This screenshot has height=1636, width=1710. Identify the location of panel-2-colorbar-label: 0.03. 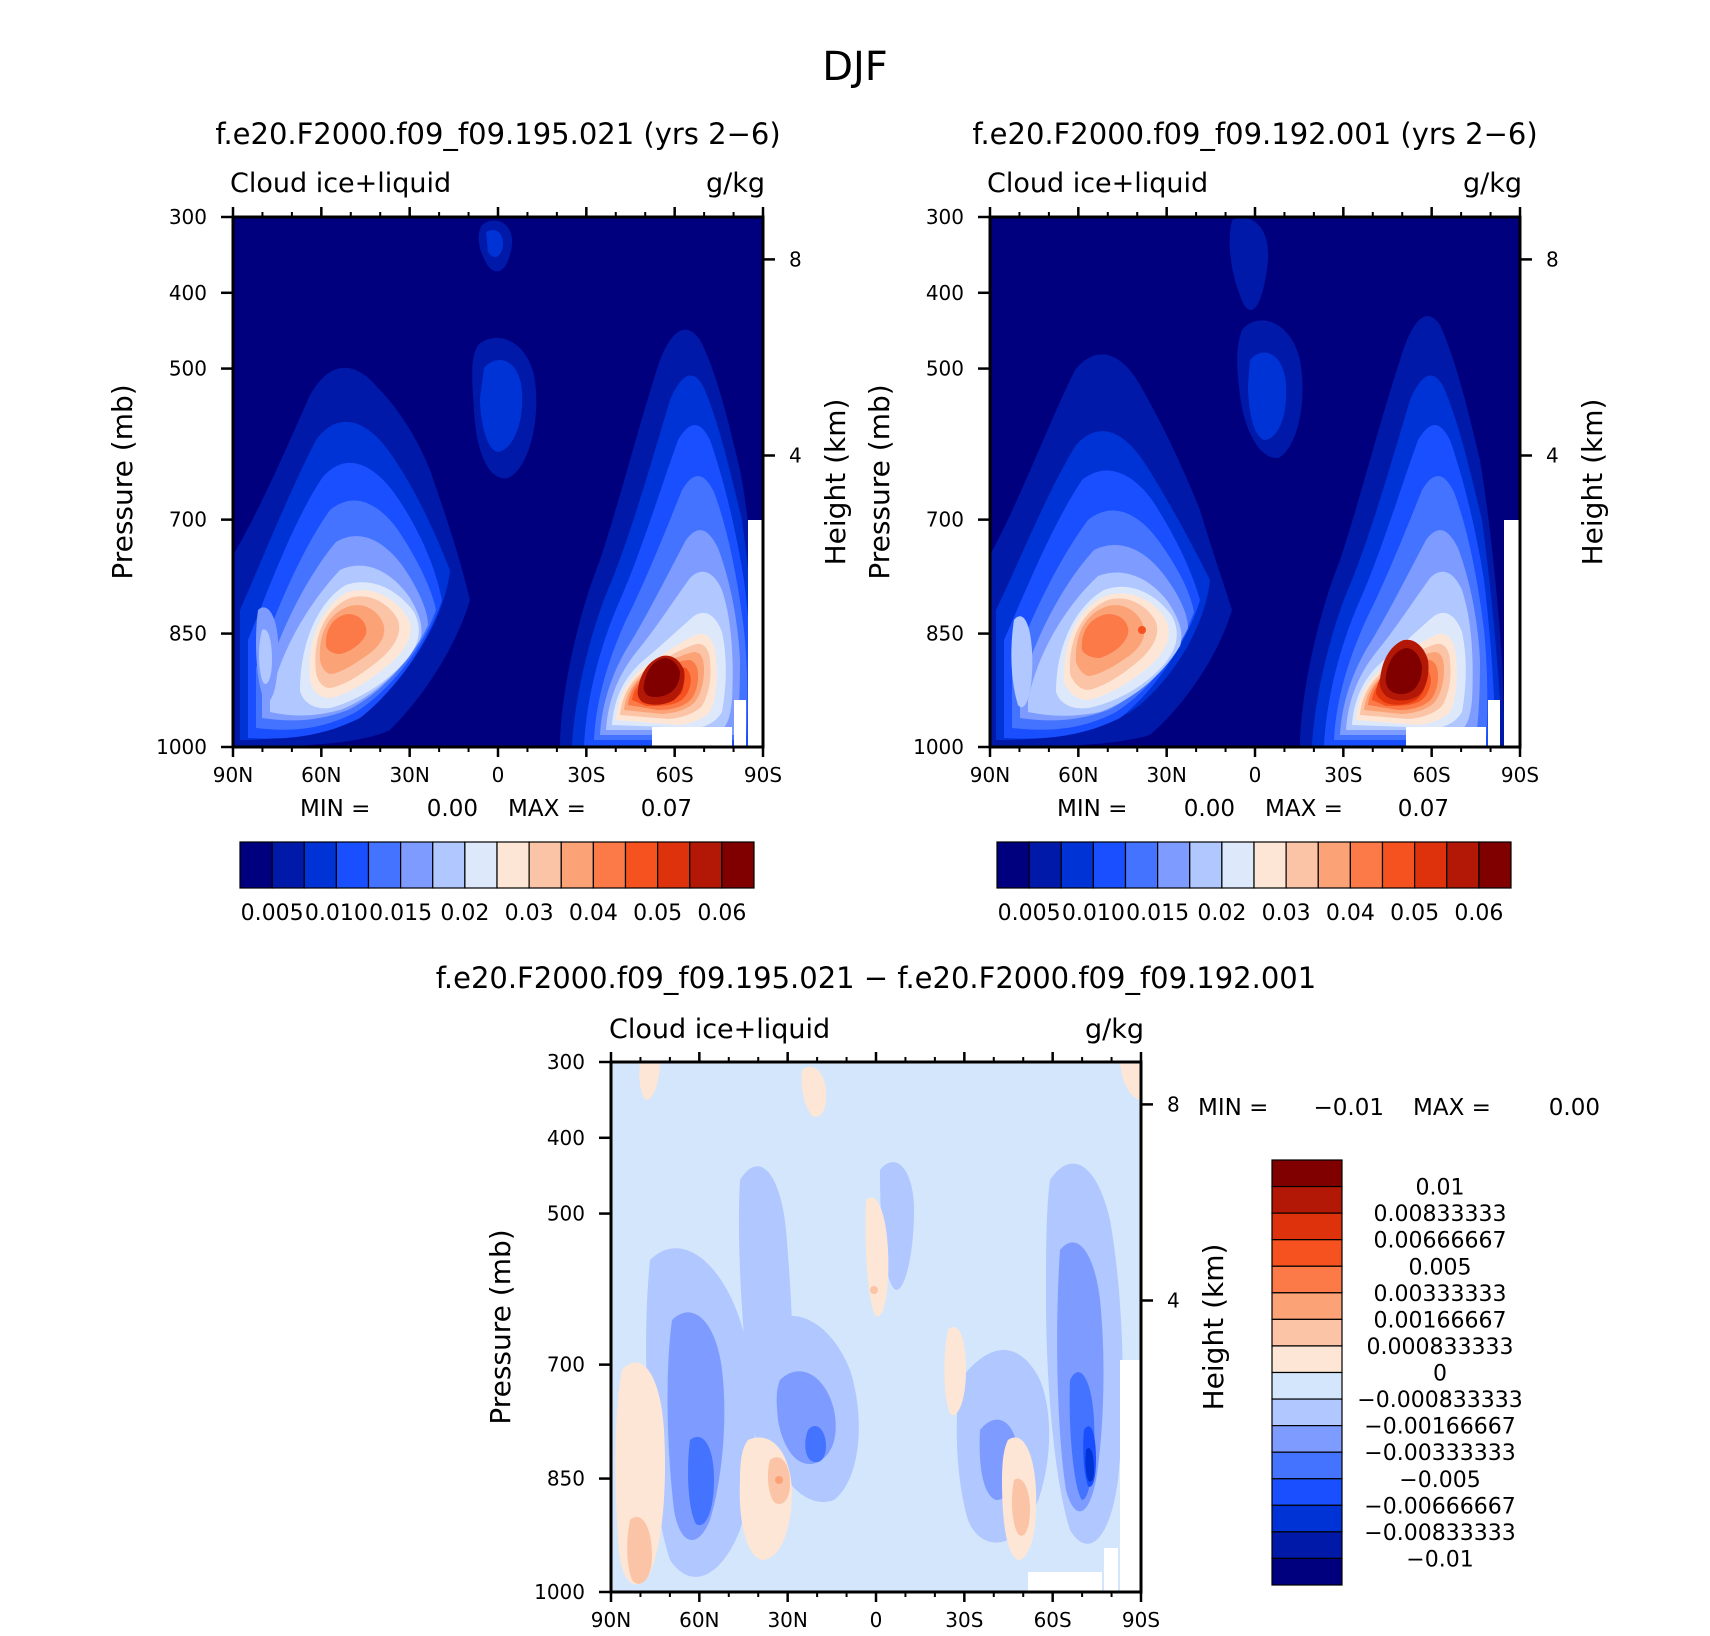
(1286, 913).